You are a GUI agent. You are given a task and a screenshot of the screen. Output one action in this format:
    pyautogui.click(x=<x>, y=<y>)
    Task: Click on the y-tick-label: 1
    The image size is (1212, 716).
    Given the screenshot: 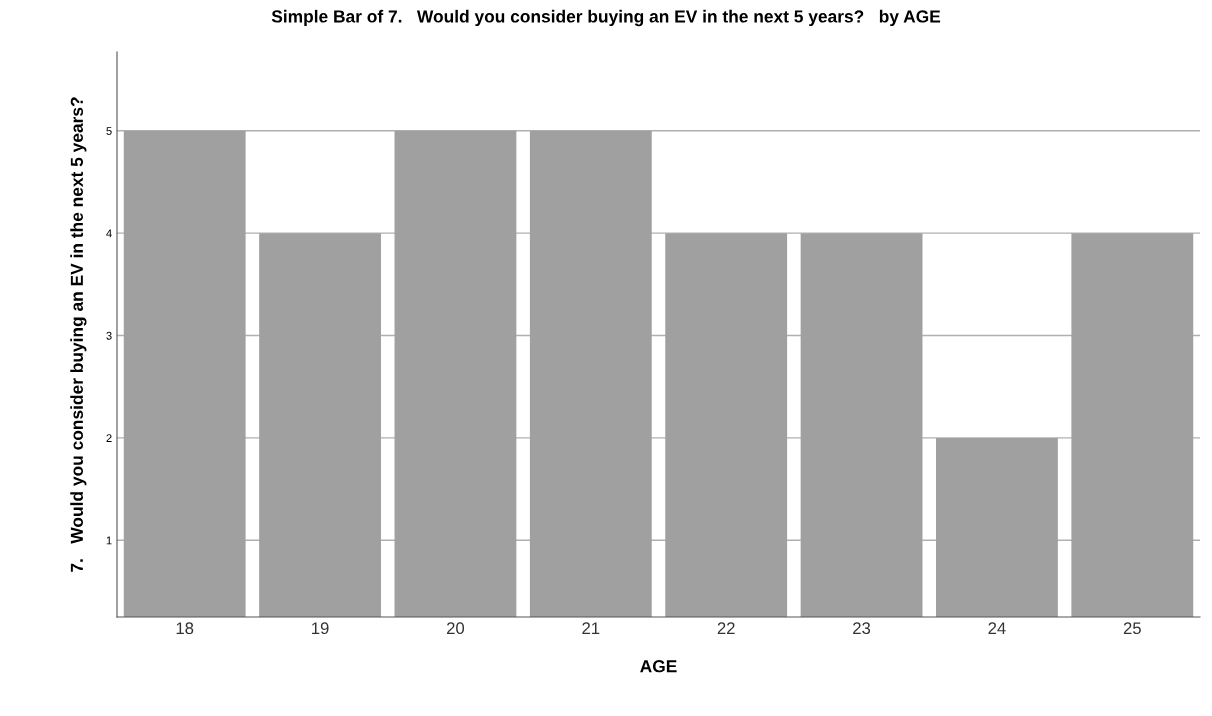 What is the action you would take?
    pyautogui.click(x=109, y=540)
    